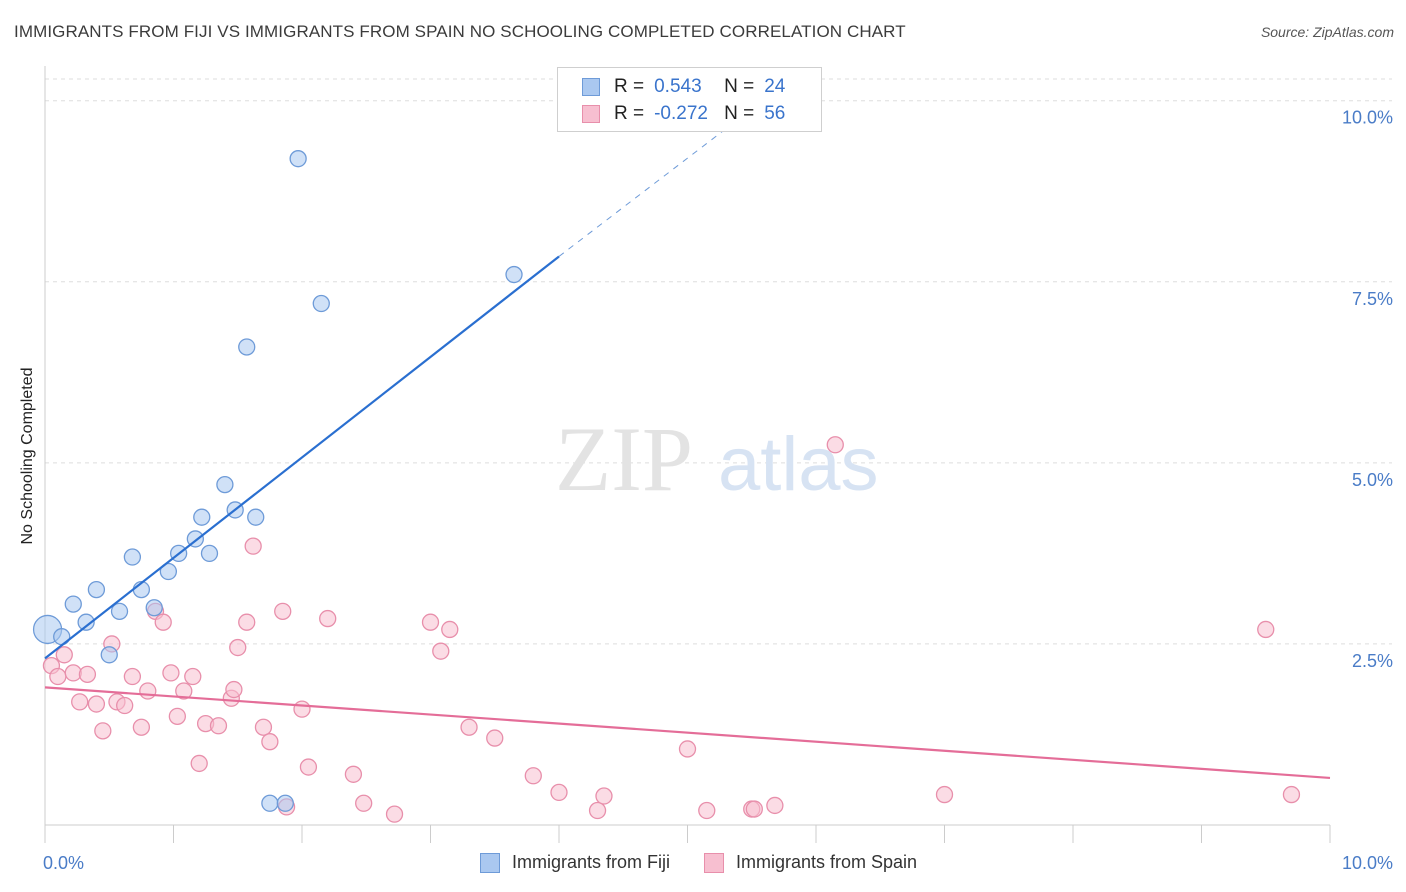  I want to click on spain-r-value: -0.272, so click(681, 113).